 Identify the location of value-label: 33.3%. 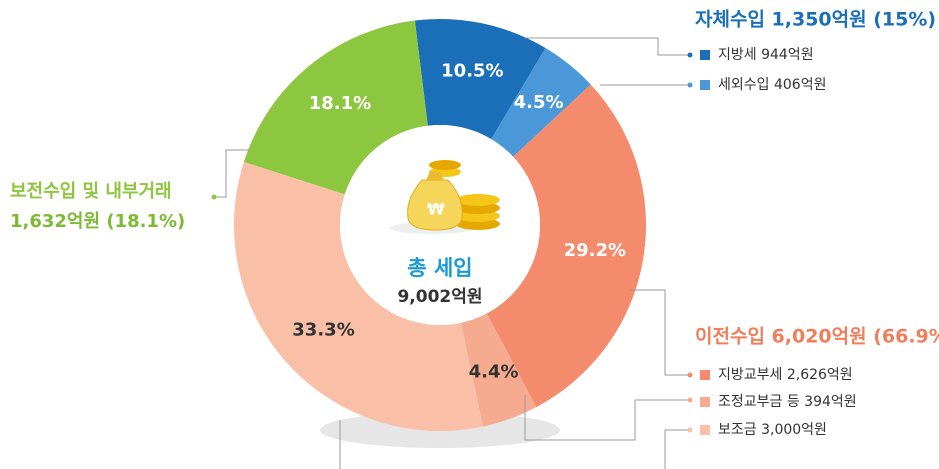
(323, 329).